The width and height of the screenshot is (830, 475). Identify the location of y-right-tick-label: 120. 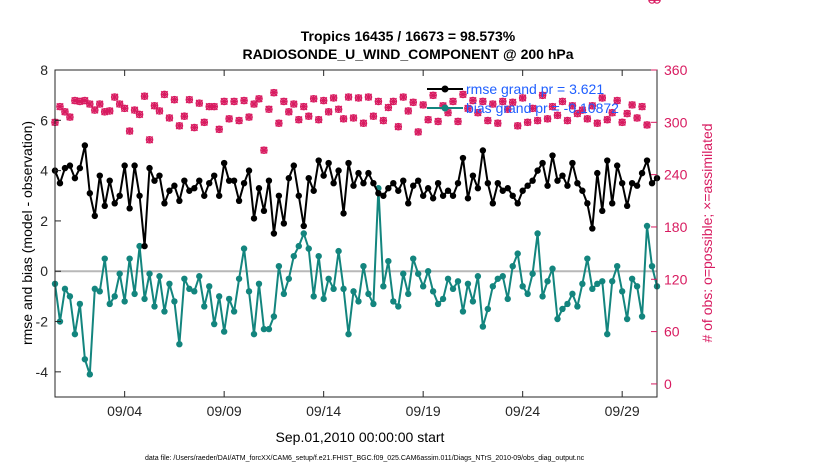
(676, 279).